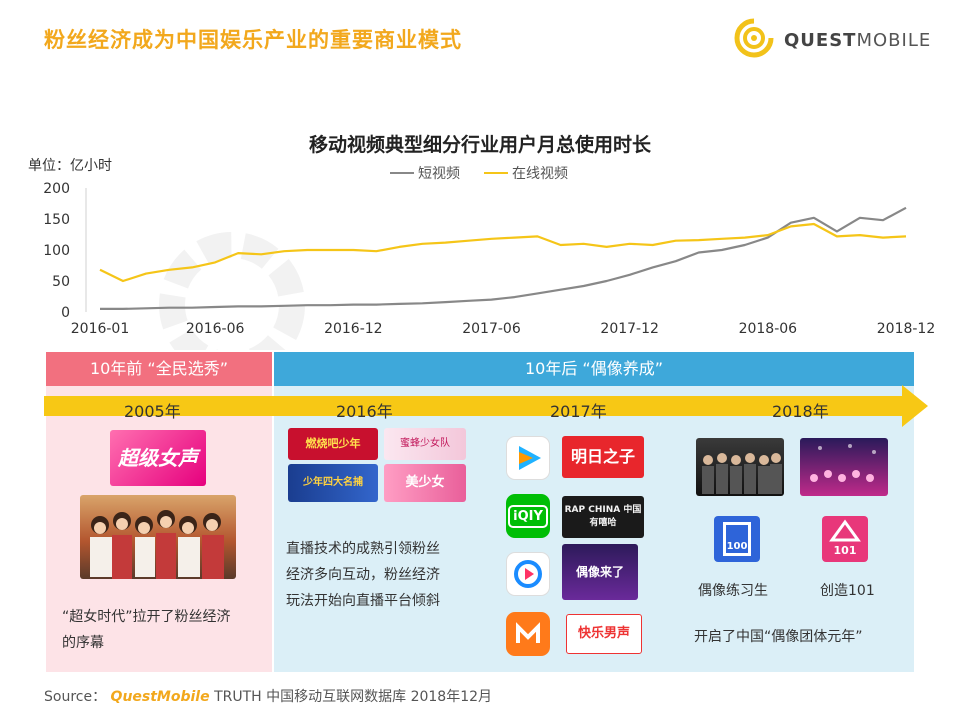  Describe the element at coordinates (56, 220) in the screenshot. I see `y-tick-label: 150` at that location.